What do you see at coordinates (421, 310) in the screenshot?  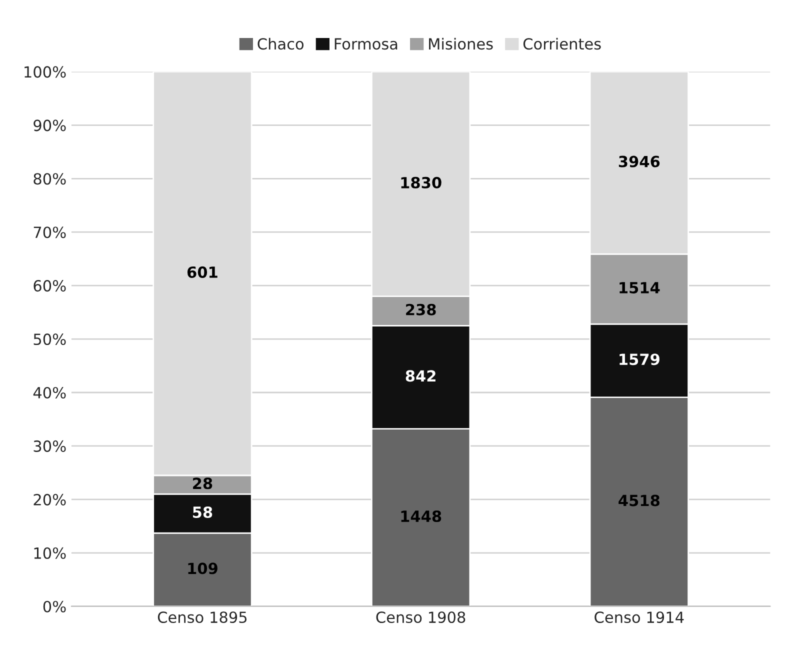 I see `annotation: 238` at bounding box center [421, 310].